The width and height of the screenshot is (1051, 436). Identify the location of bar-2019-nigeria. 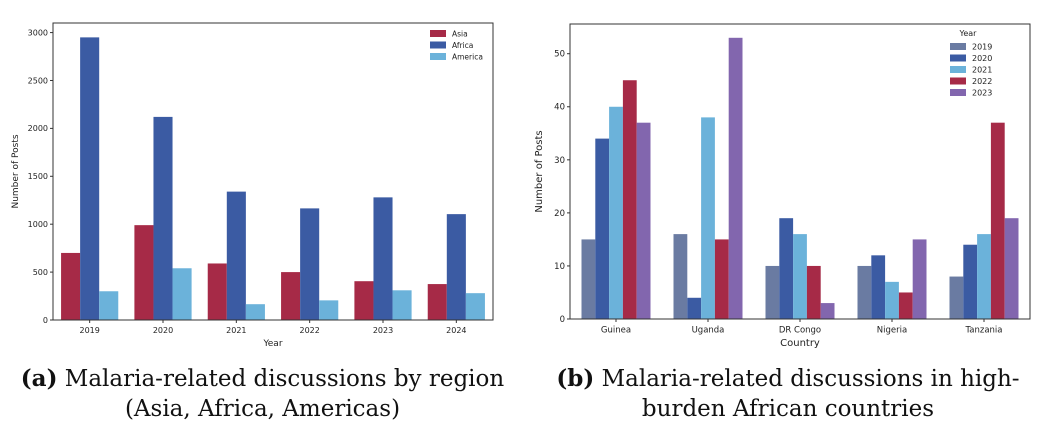
(864, 292).